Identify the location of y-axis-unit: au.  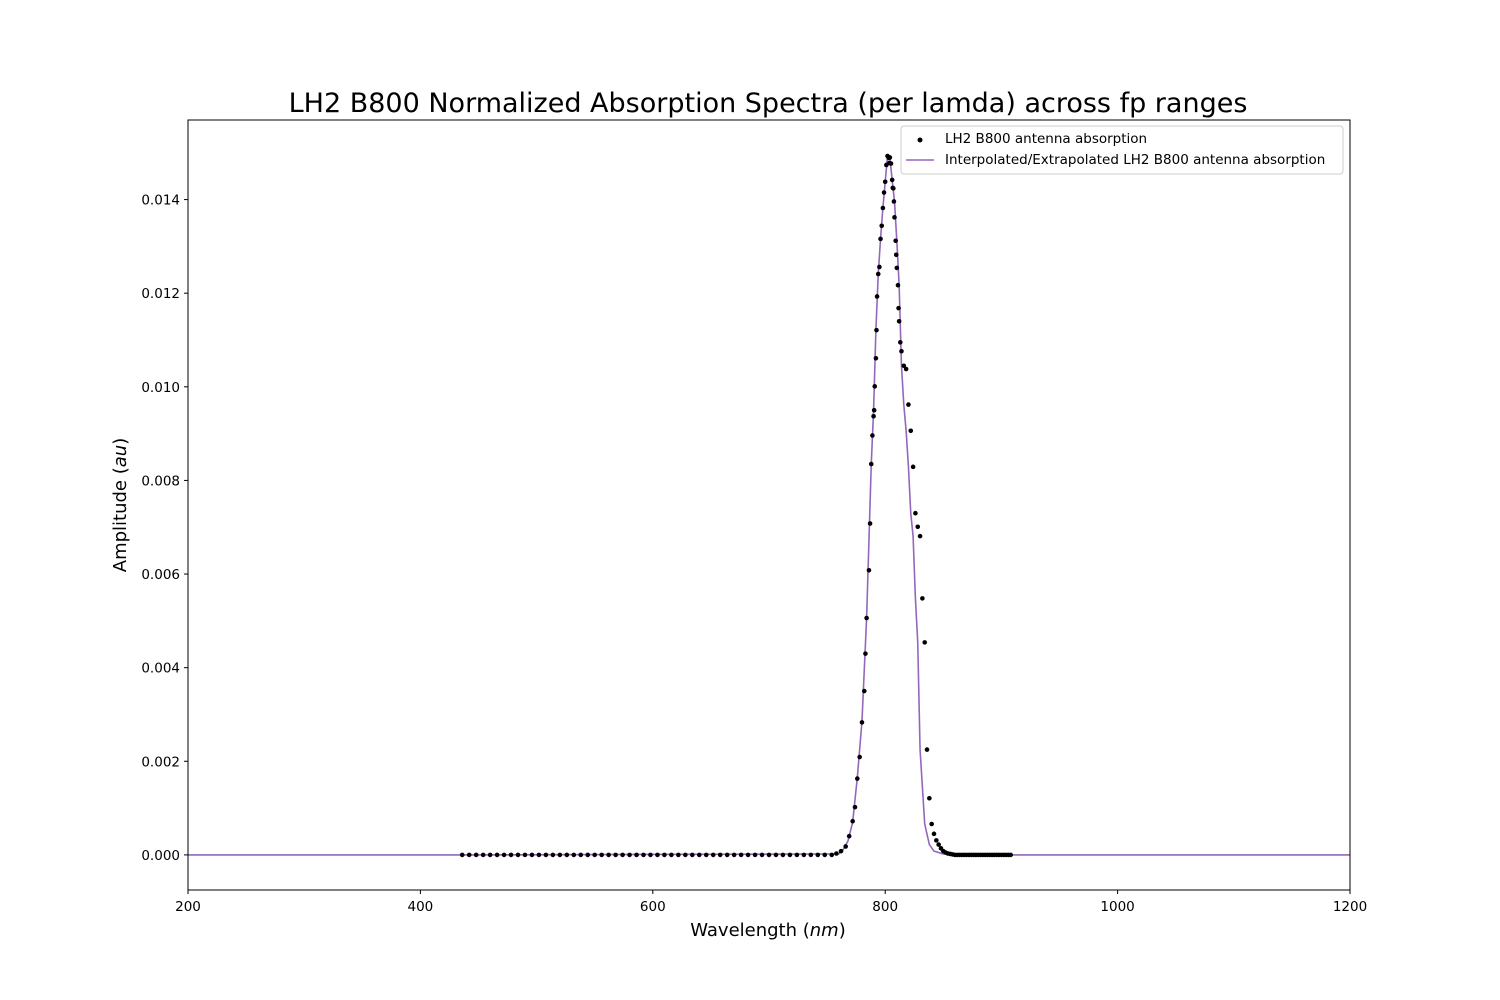
(120, 456).